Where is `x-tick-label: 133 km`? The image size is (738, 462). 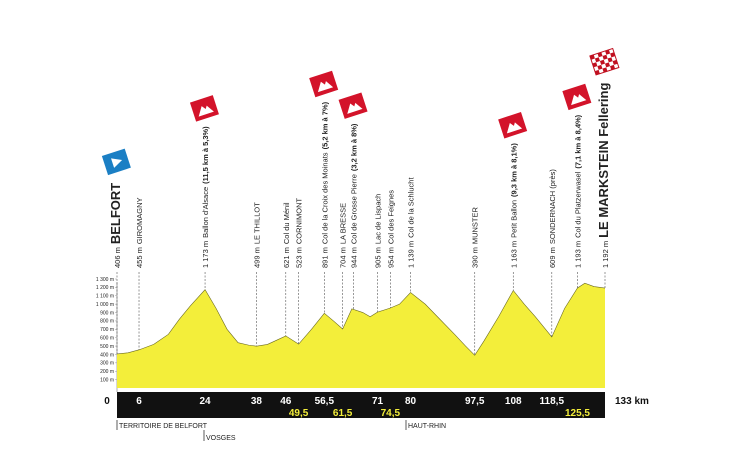 x-tick-label: 133 km is located at coordinates (632, 401).